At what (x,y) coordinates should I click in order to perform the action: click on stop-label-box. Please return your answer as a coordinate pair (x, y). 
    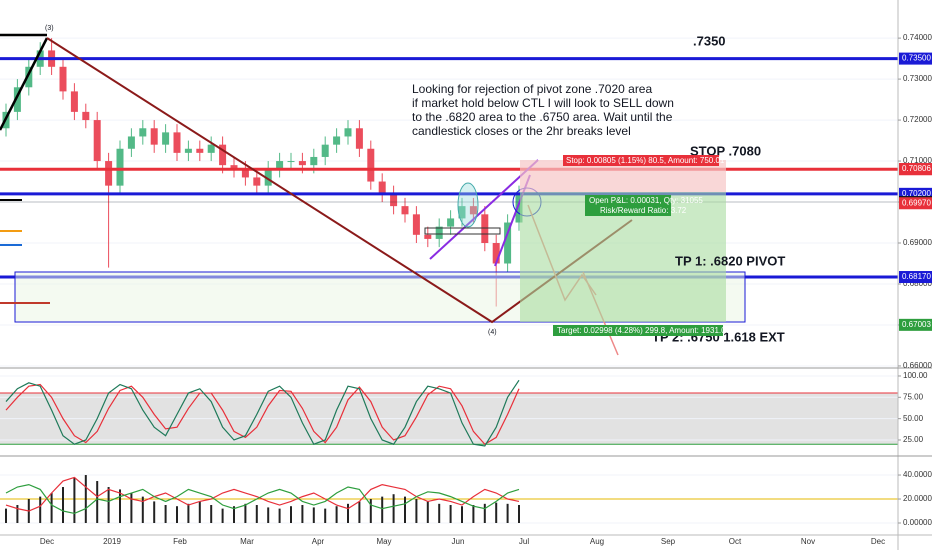
    Looking at the image, I should click on (641, 160).